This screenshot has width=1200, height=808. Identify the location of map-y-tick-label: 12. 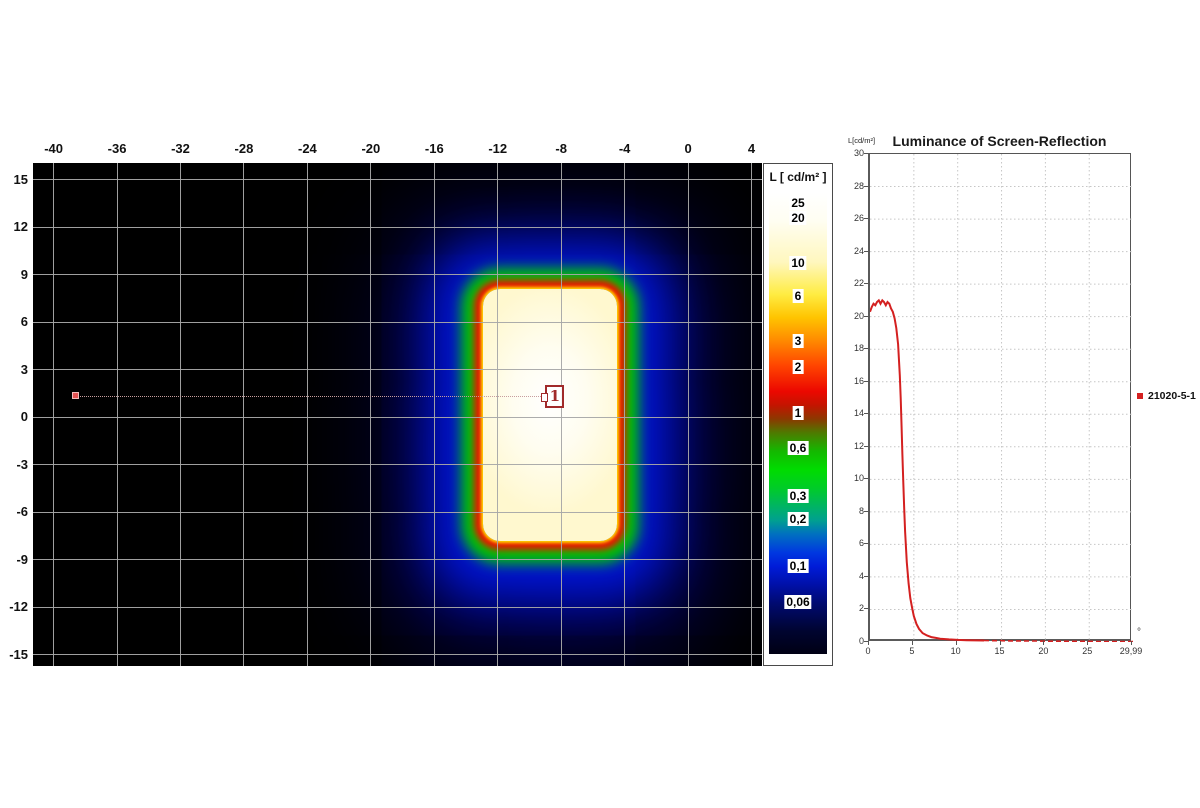
(20, 227).